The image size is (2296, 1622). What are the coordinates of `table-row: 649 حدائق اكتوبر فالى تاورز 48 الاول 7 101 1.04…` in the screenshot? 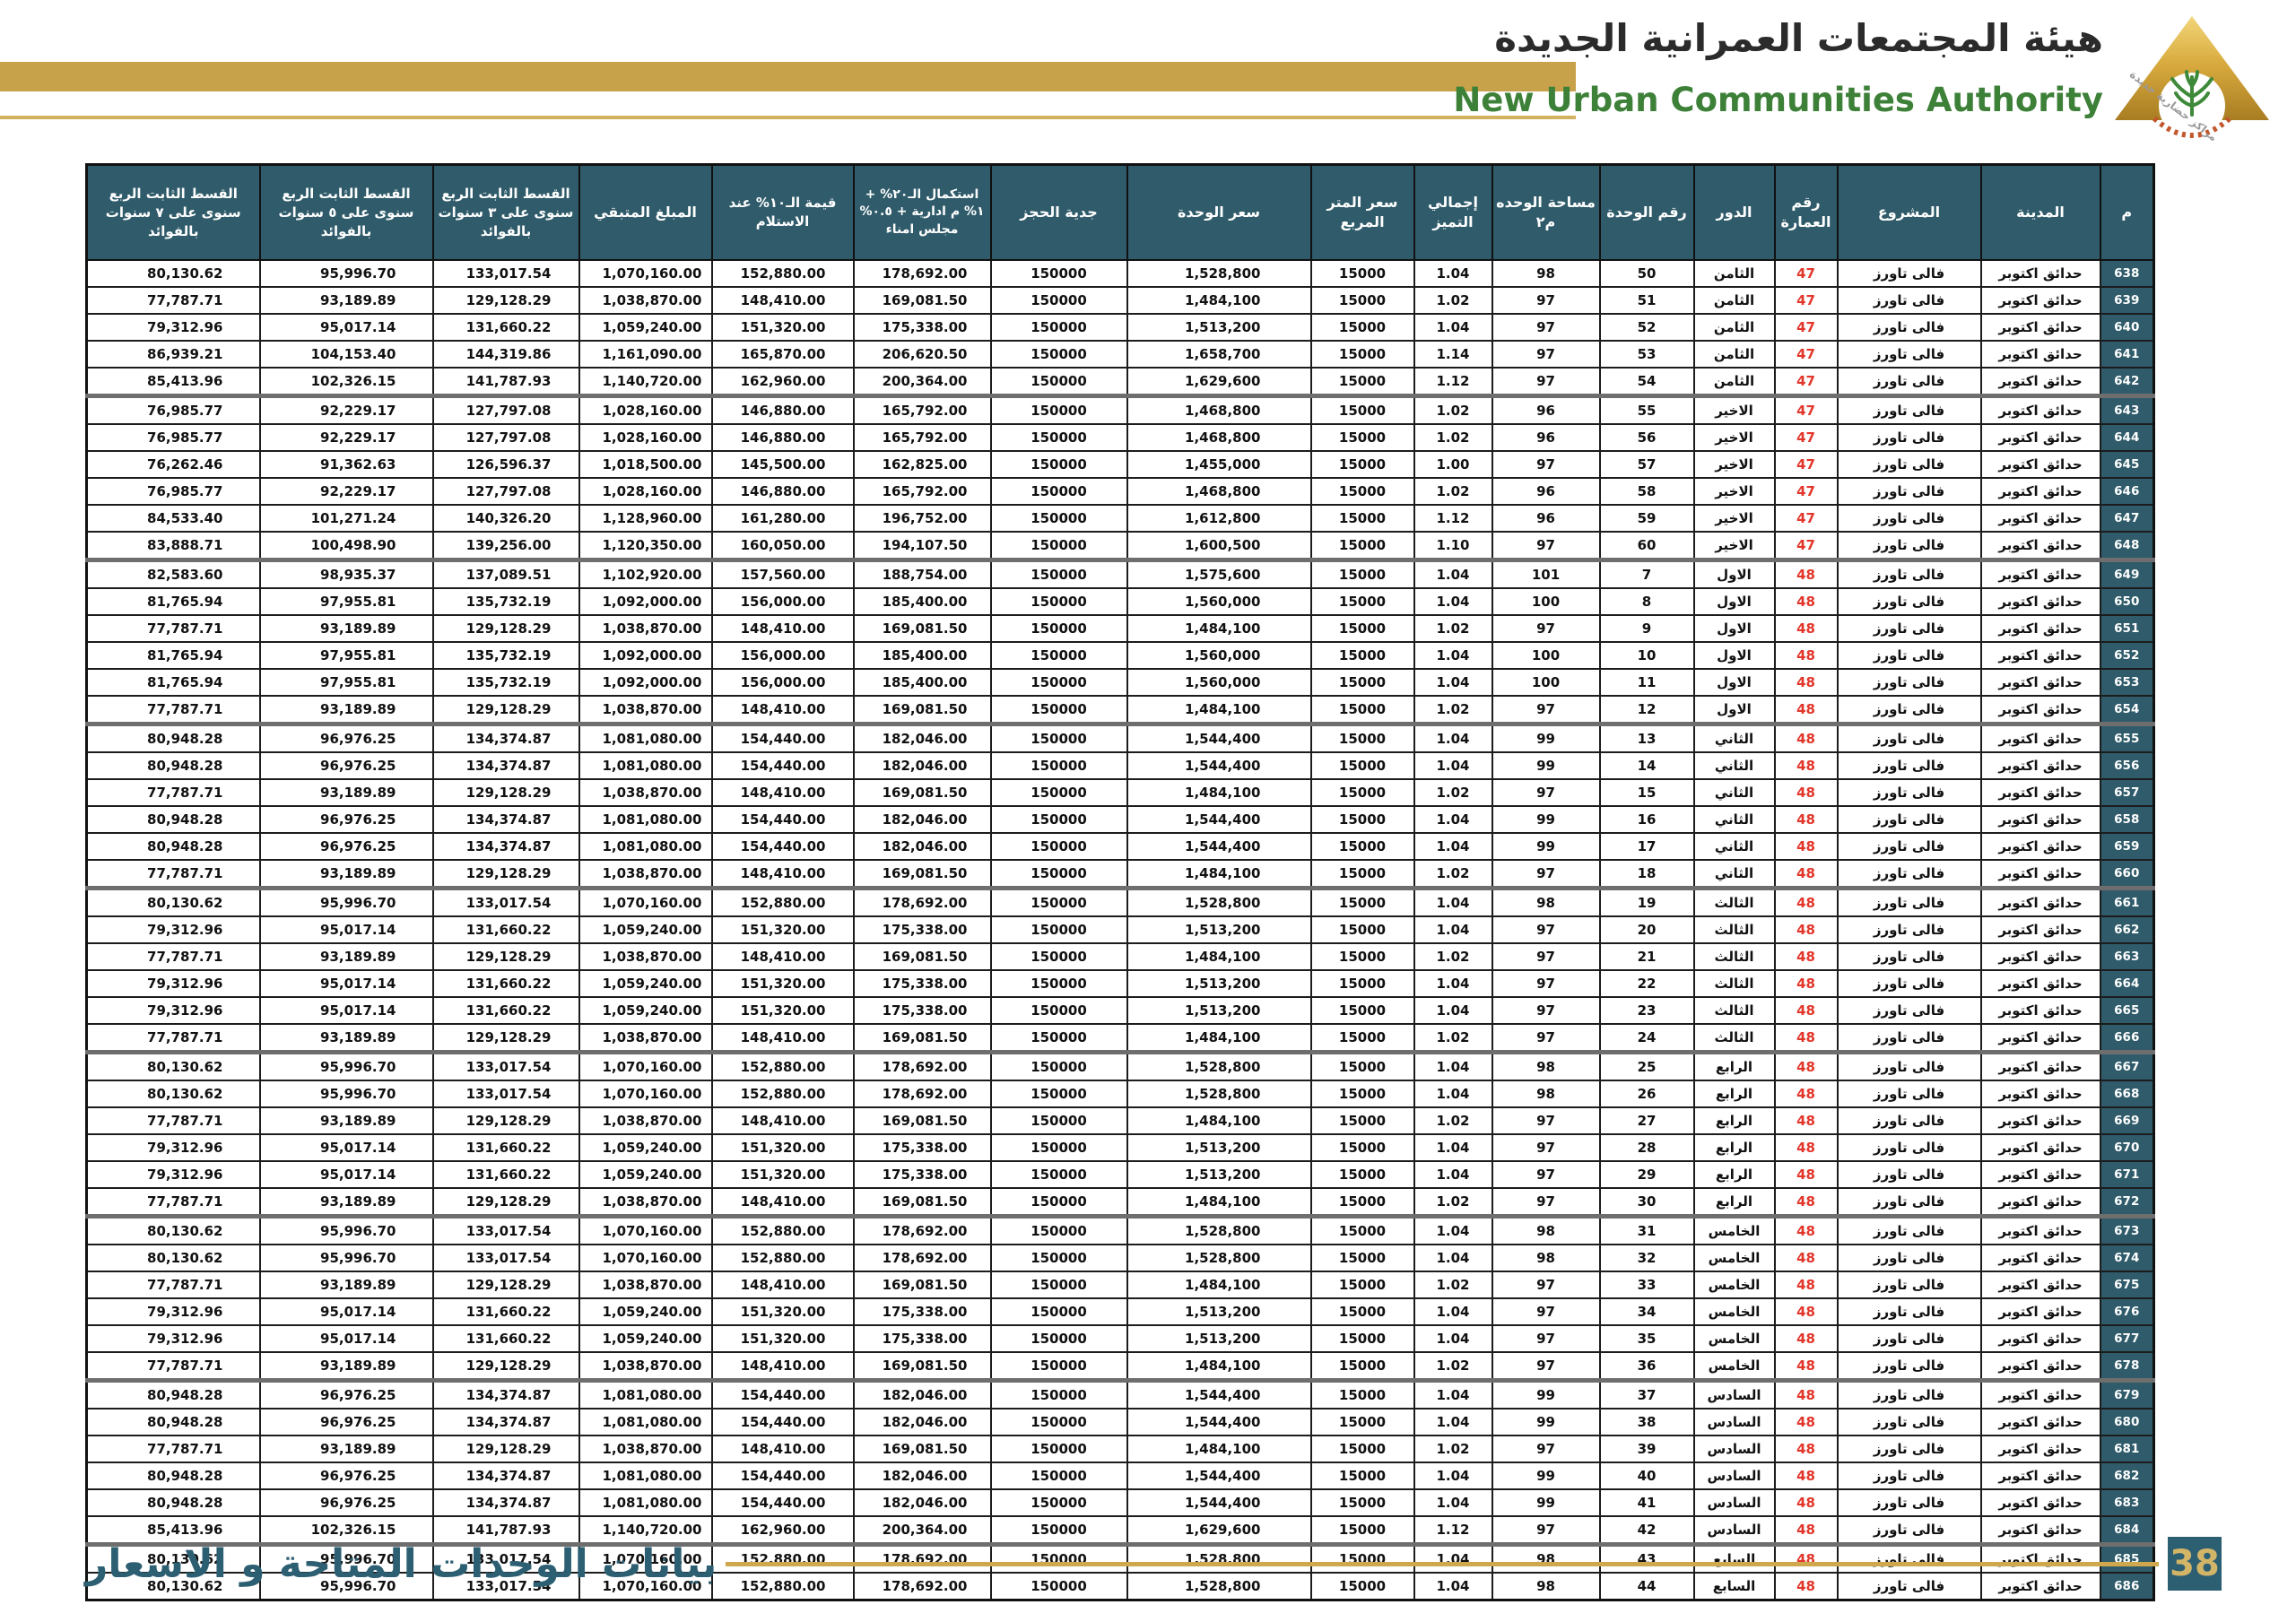 It's located at (1120, 573).